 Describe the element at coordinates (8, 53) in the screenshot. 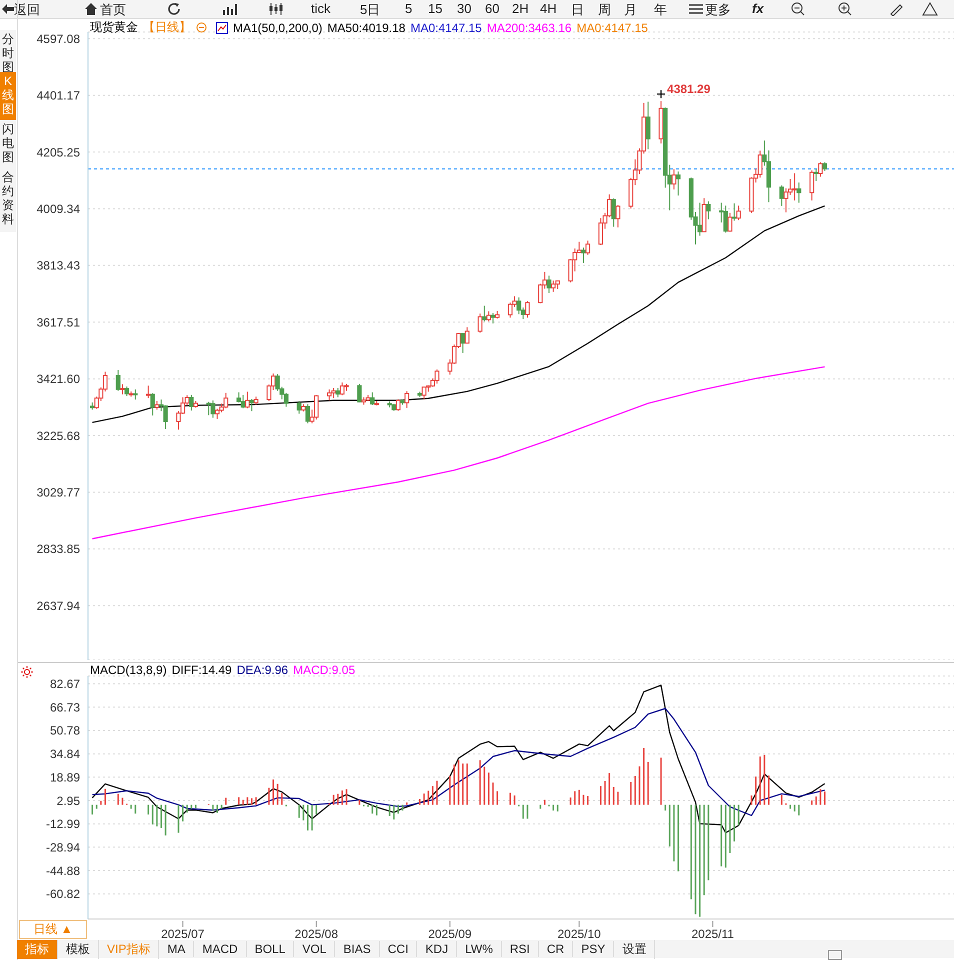

I see `text: 分时图` at that location.